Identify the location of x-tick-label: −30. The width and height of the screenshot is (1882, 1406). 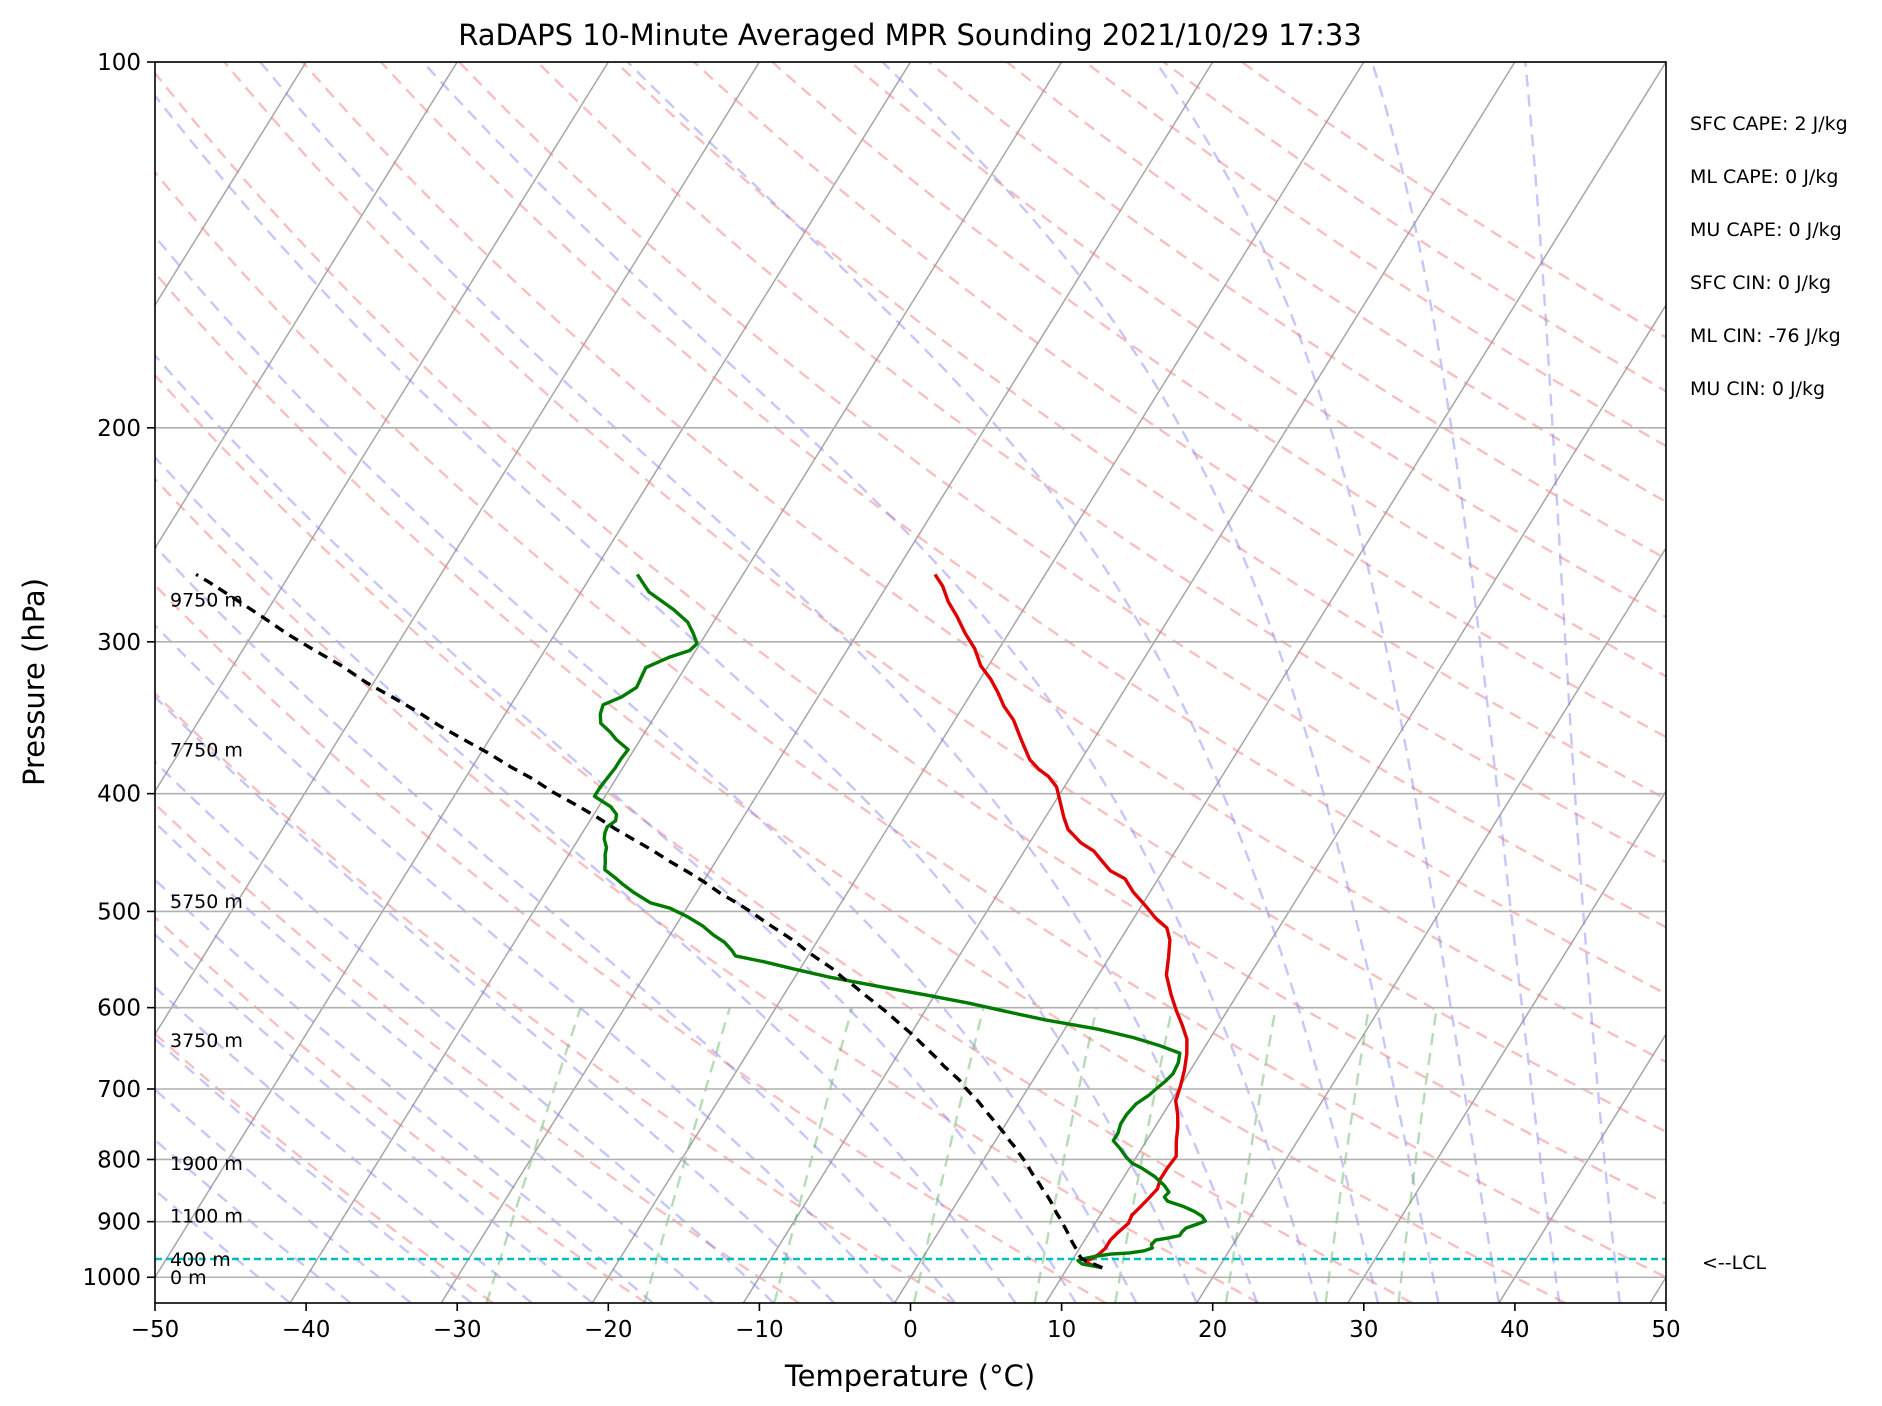
(457, 1330).